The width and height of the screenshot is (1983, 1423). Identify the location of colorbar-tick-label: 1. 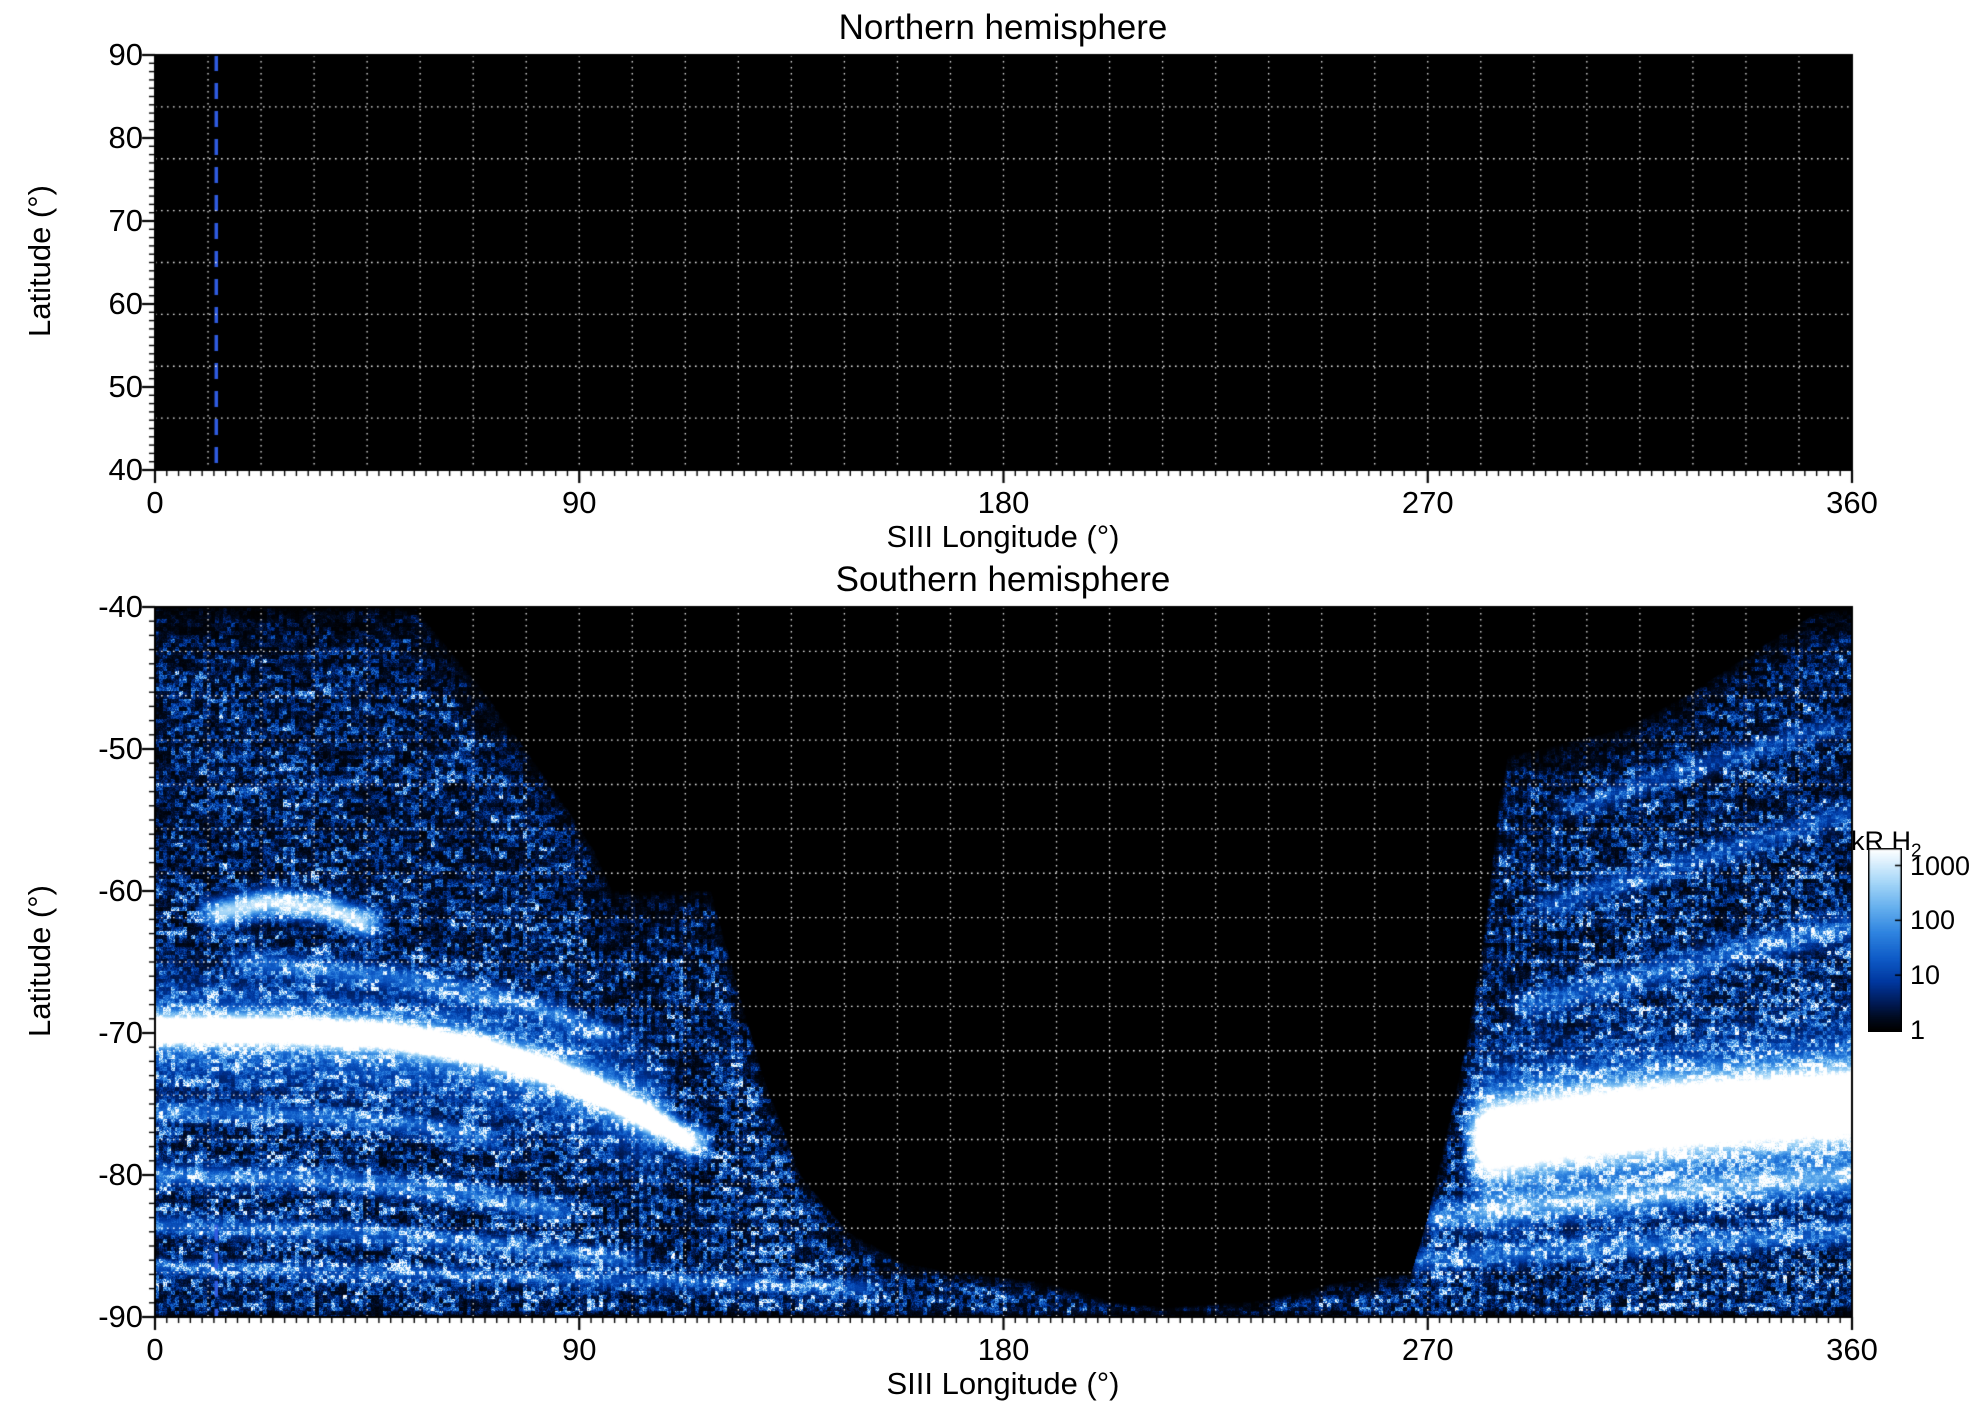
(1918, 1030).